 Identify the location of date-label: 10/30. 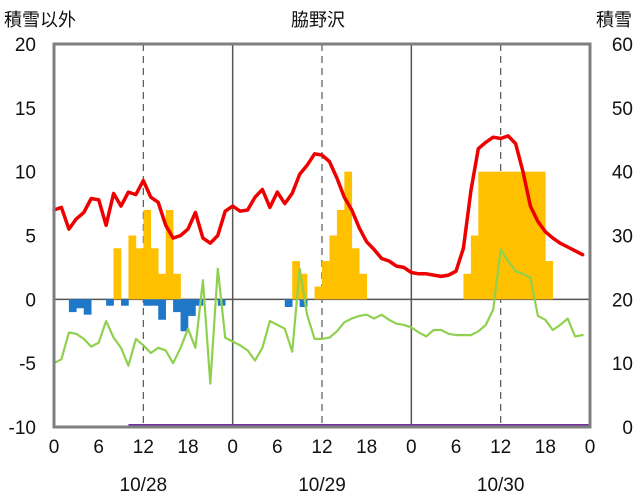
(501, 485).